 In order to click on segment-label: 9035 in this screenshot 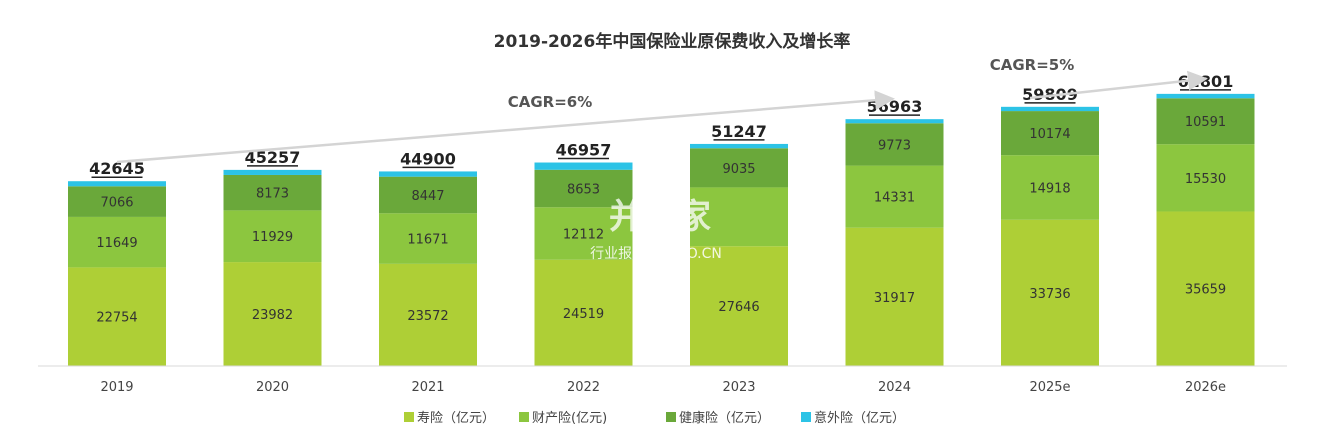, I will do `click(738, 169)`.